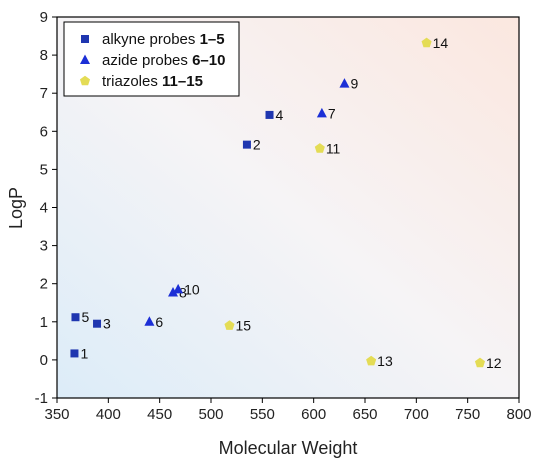 This screenshot has width=550, height=469. I want to click on x-tick-label: 650, so click(364, 414).